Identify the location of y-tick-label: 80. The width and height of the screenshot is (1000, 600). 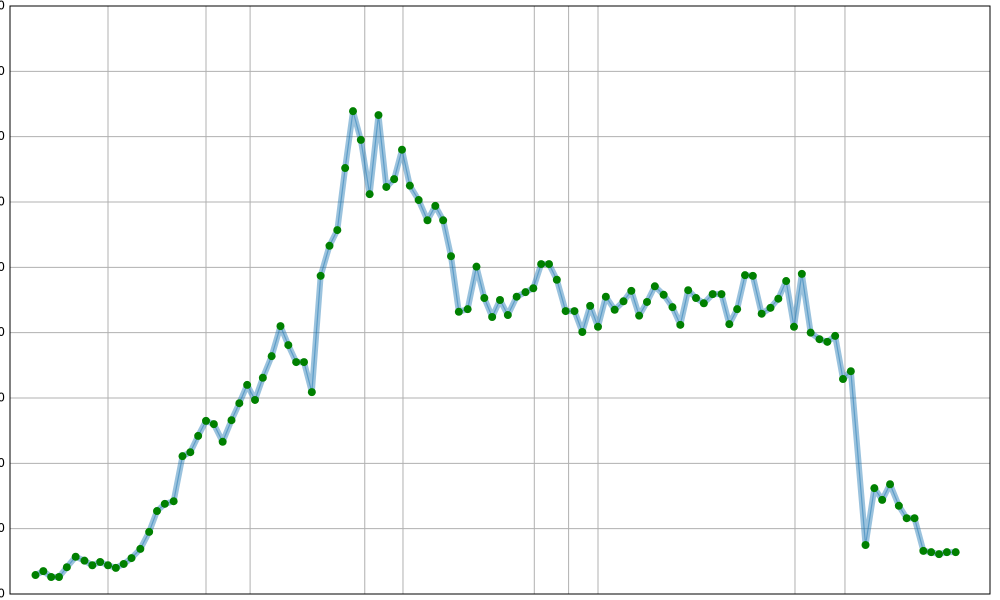
(2, 71).